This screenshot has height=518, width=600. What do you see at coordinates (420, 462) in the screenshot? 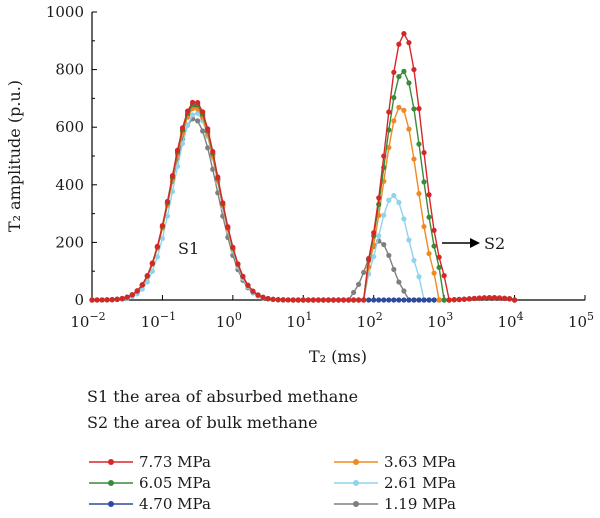
I see `legend-label: 3.63 MPa` at bounding box center [420, 462].